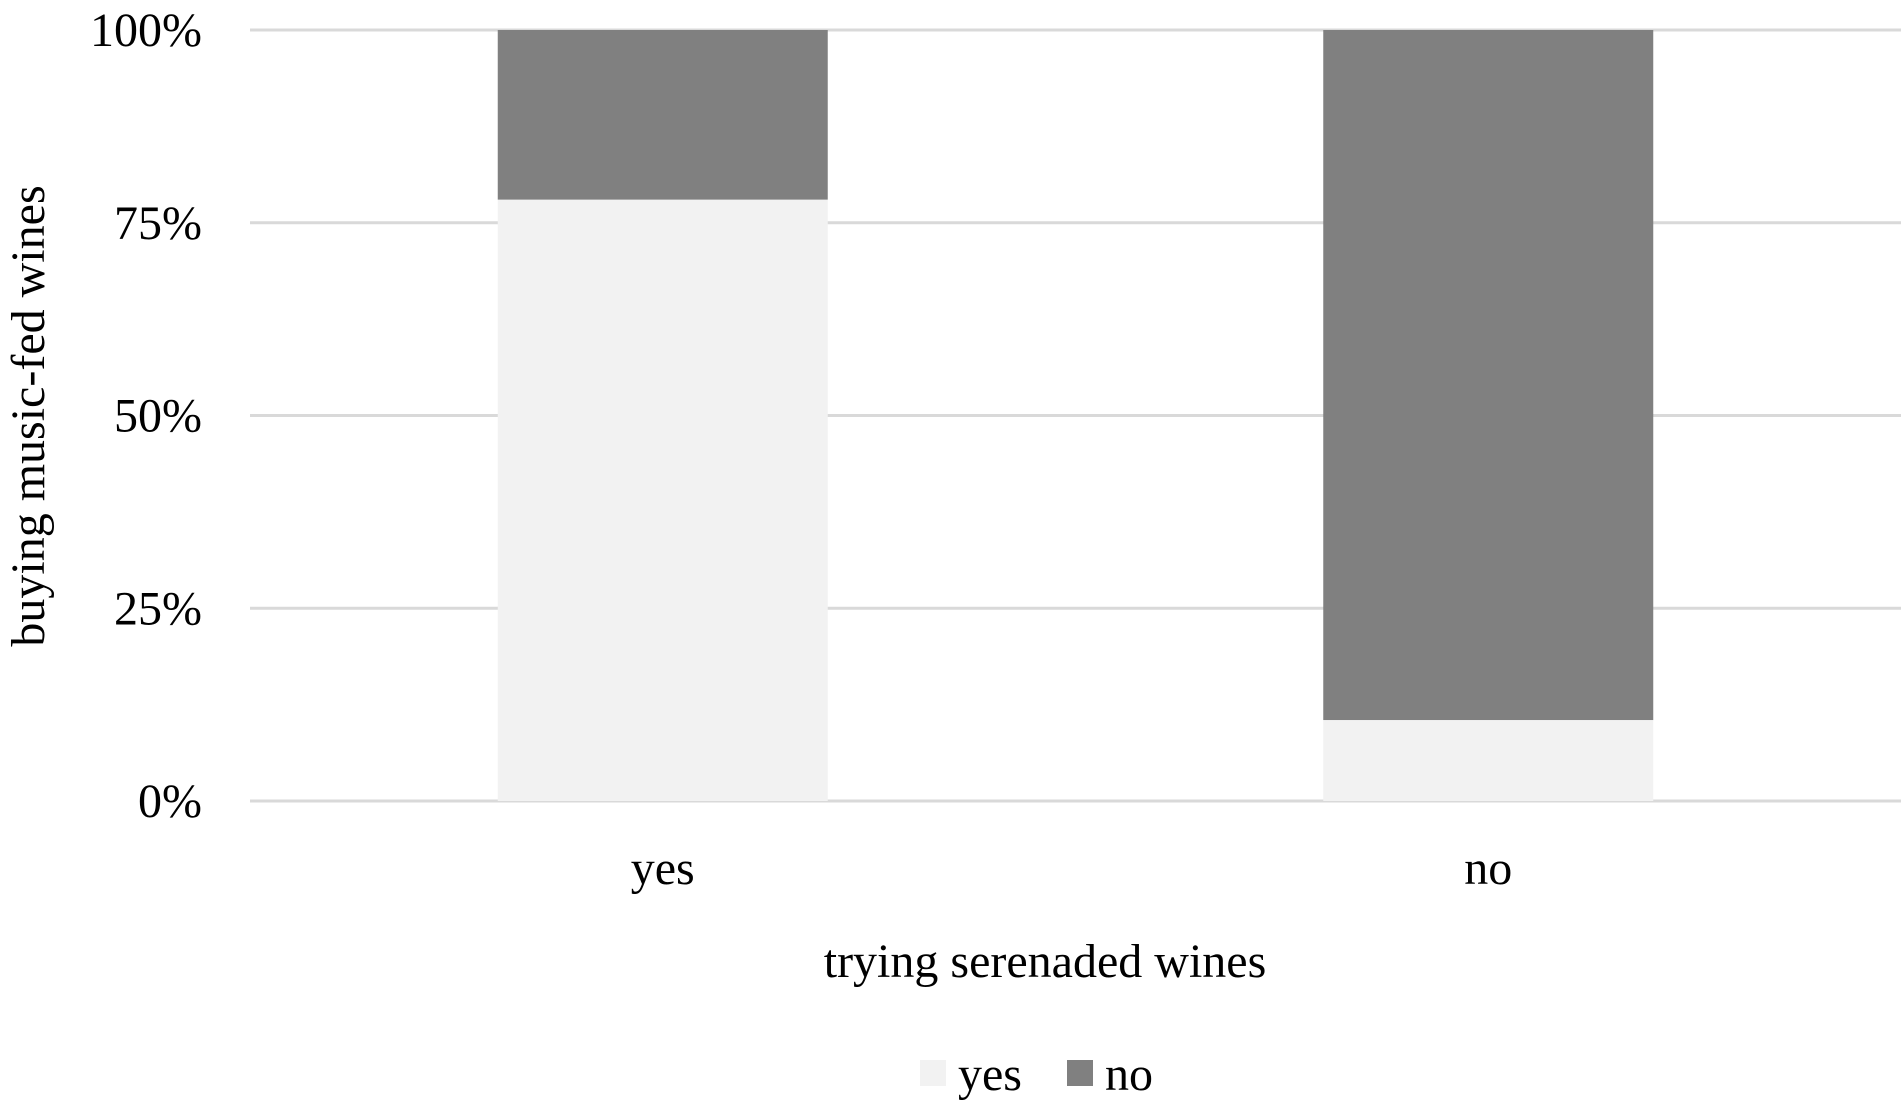 This screenshot has width=1901, height=1109. What do you see at coordinates (662, 115) in the screenshot?
I see `bar-no-yes` at bounding box center [662, 115].